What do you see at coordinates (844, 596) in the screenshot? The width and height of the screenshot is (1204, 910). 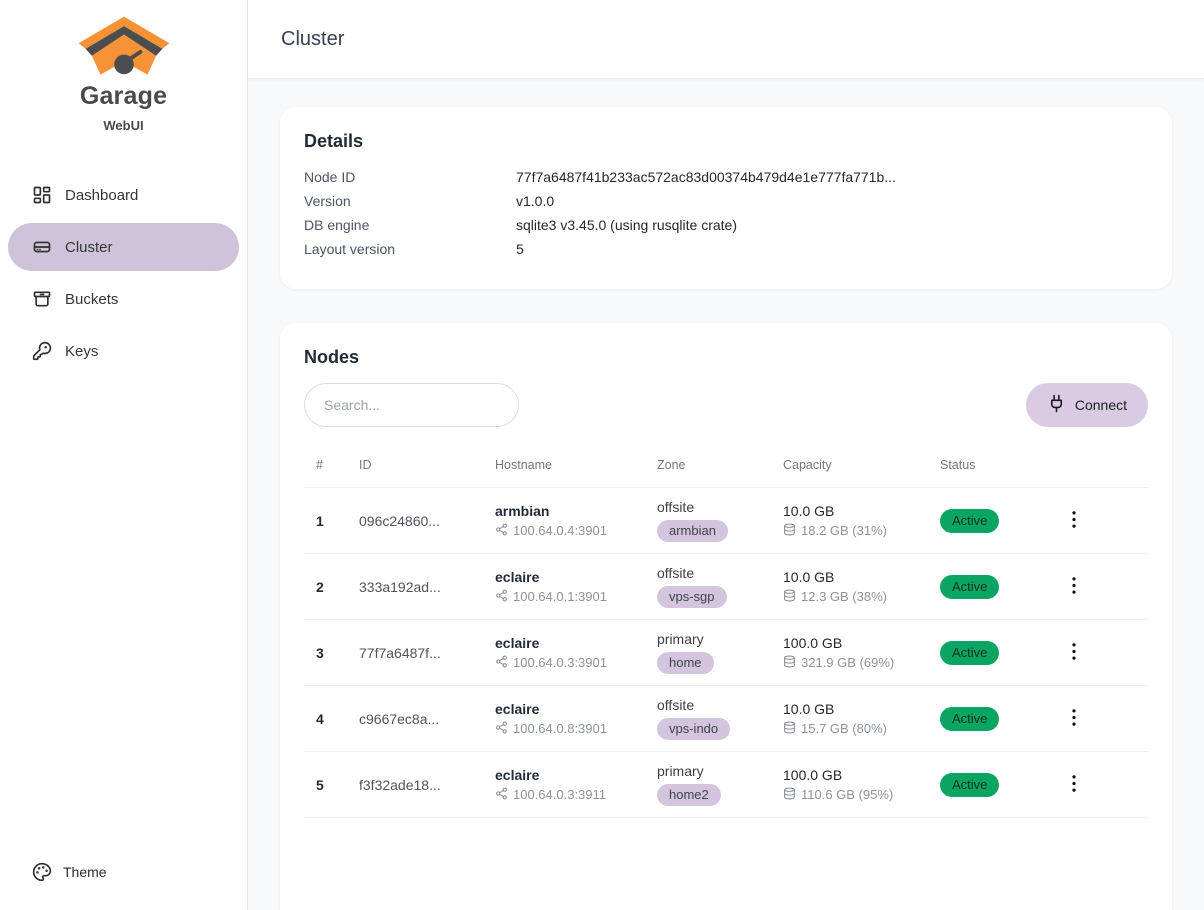 I see `node-used: 12.3 GB (38%)` at bounding box center [844, 596].